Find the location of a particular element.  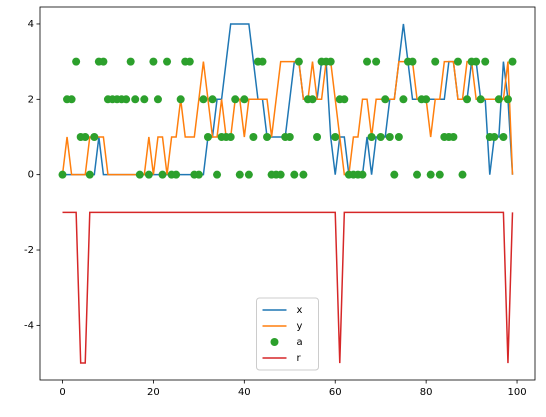

legend-label: a is located at coordinates (300, 342).